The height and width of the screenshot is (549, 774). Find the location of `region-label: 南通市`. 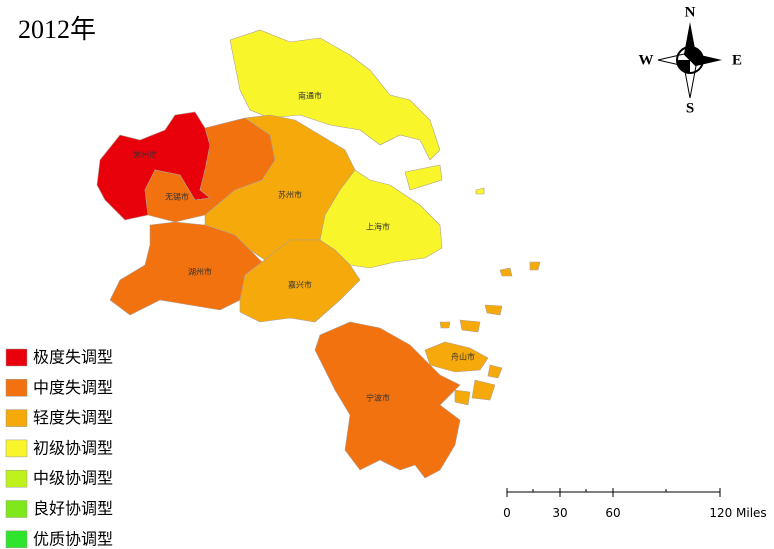

region-label: 南通市 is located at coordinates (310, 96).